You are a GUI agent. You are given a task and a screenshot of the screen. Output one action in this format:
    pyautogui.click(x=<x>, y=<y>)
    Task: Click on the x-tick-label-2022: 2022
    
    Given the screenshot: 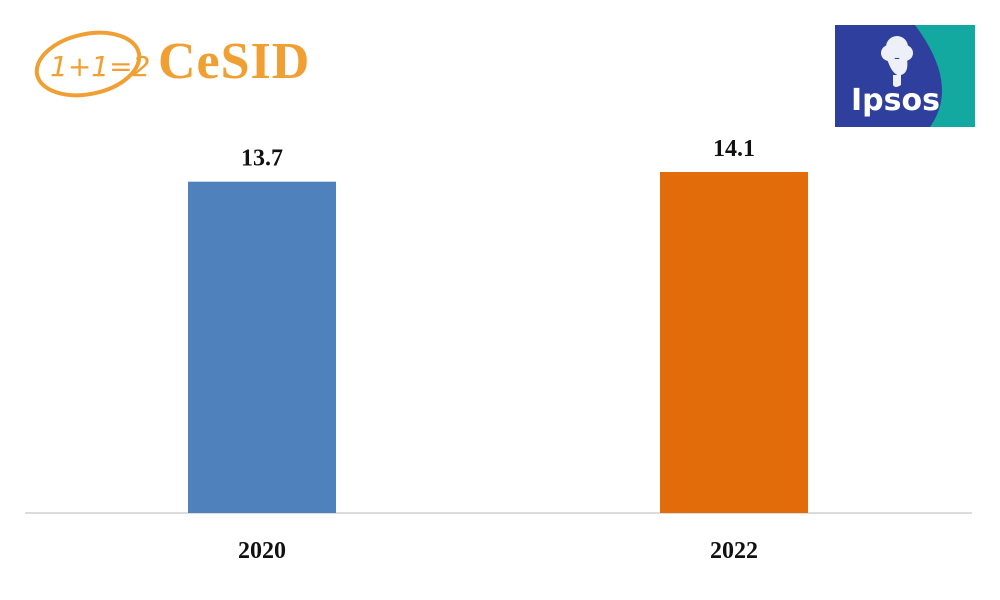 What is the action you would take?
    pyautogui.click(x=734, y=551)
    